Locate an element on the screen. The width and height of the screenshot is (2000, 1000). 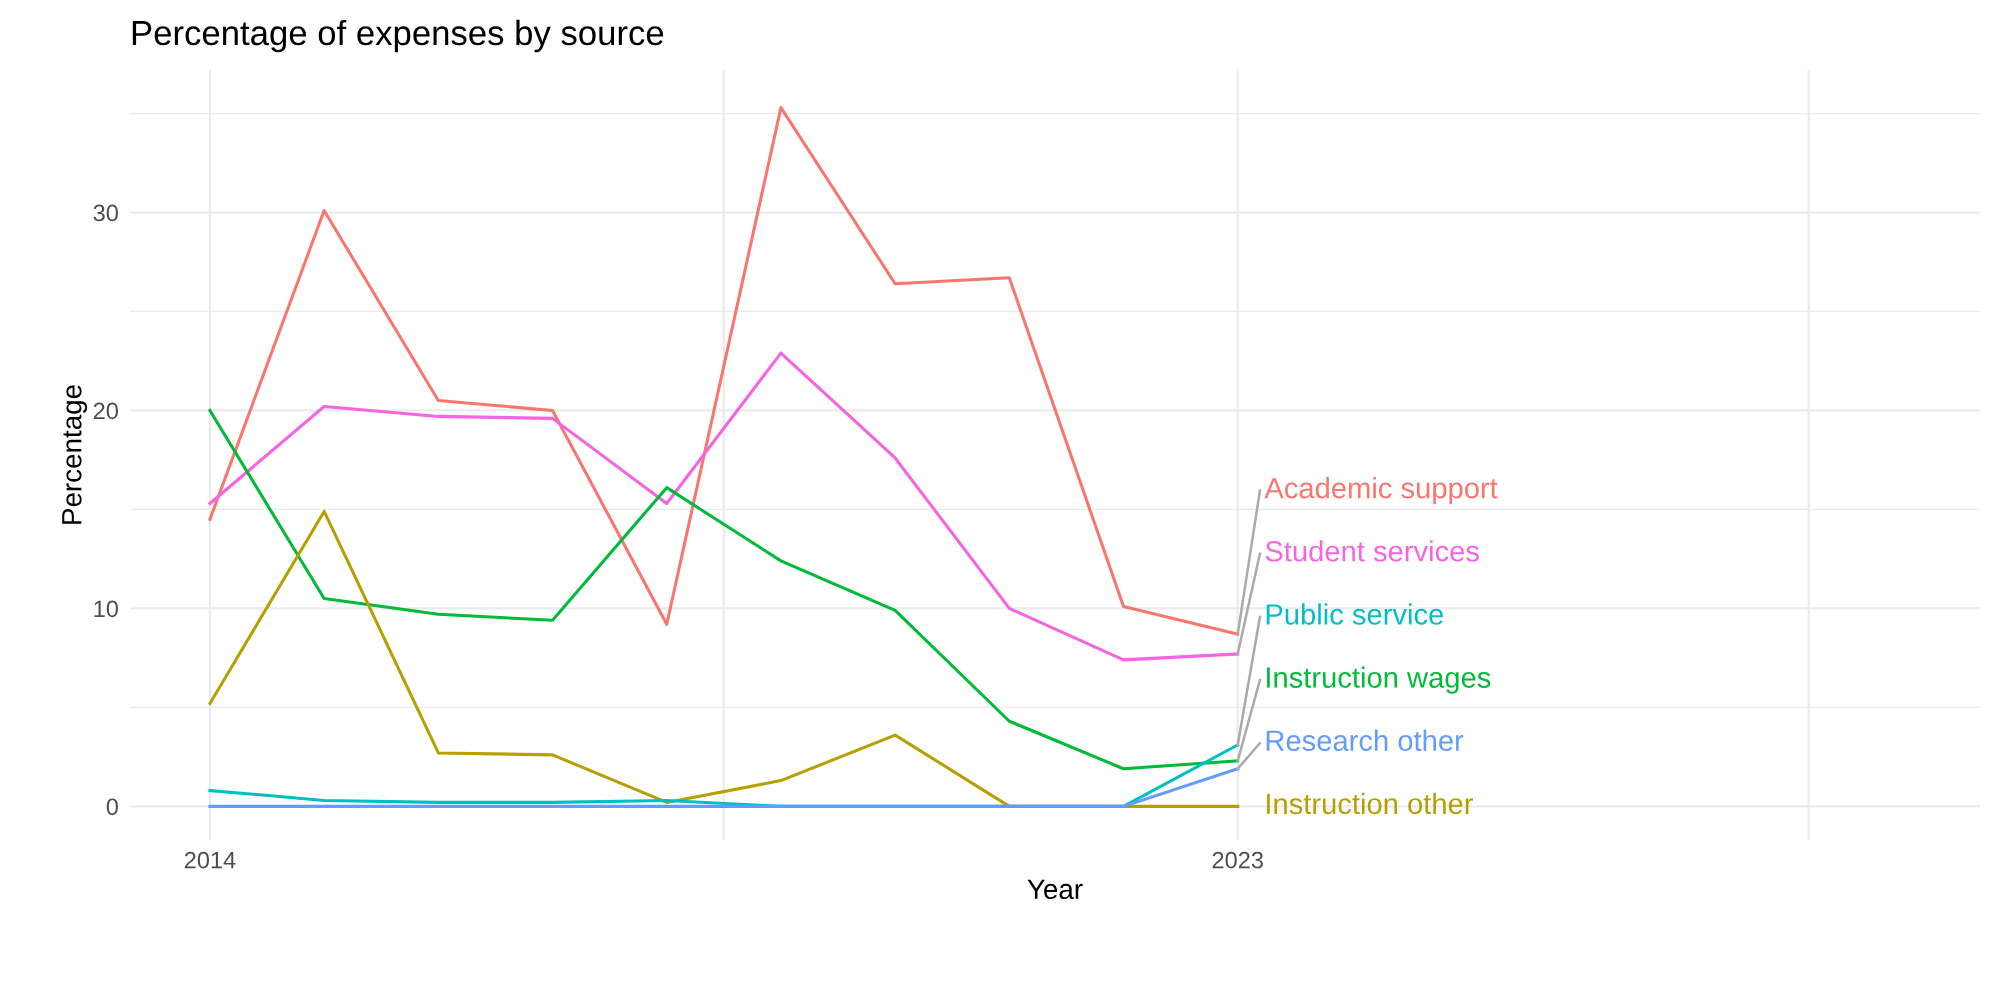
series-label: Research other is located at coordinates (1365, 740).